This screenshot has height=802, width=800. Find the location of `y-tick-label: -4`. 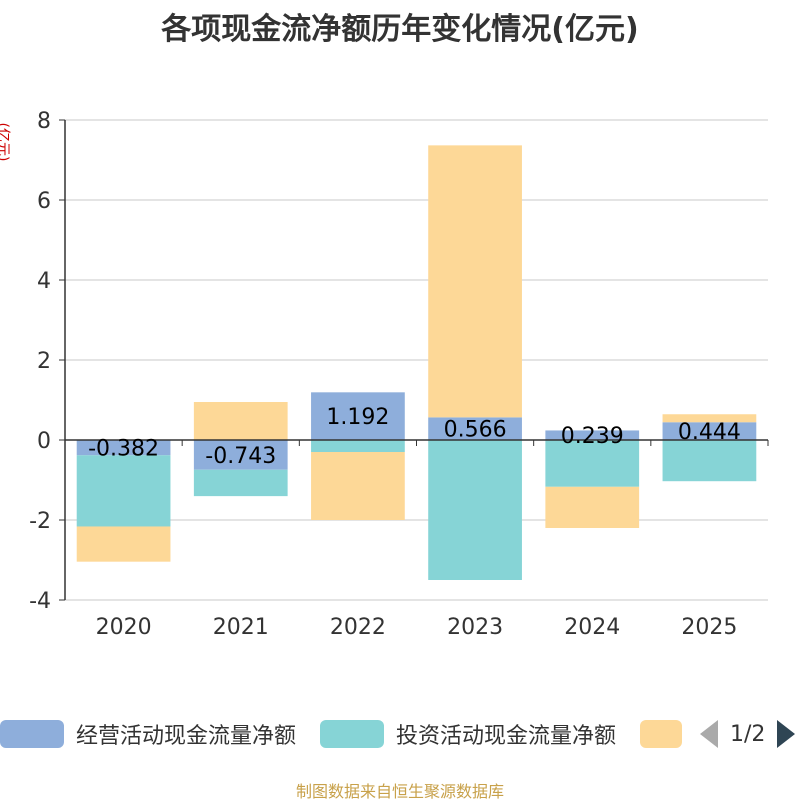

y-tick-label: -4 is located at coordinates (40, 601).